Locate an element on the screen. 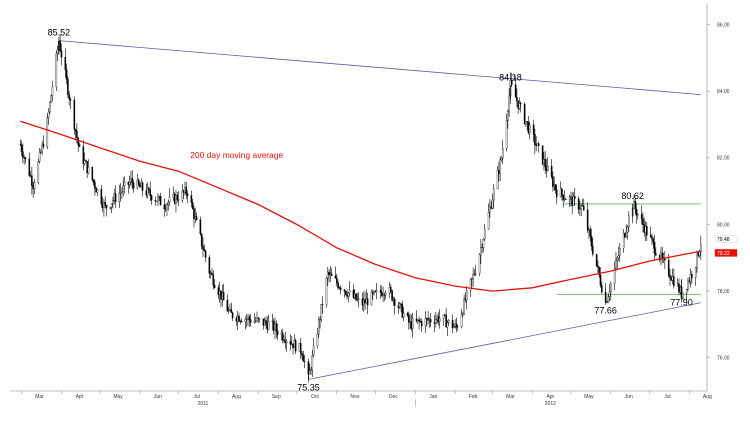  trendline-lower is located at coordinates (504, 341).